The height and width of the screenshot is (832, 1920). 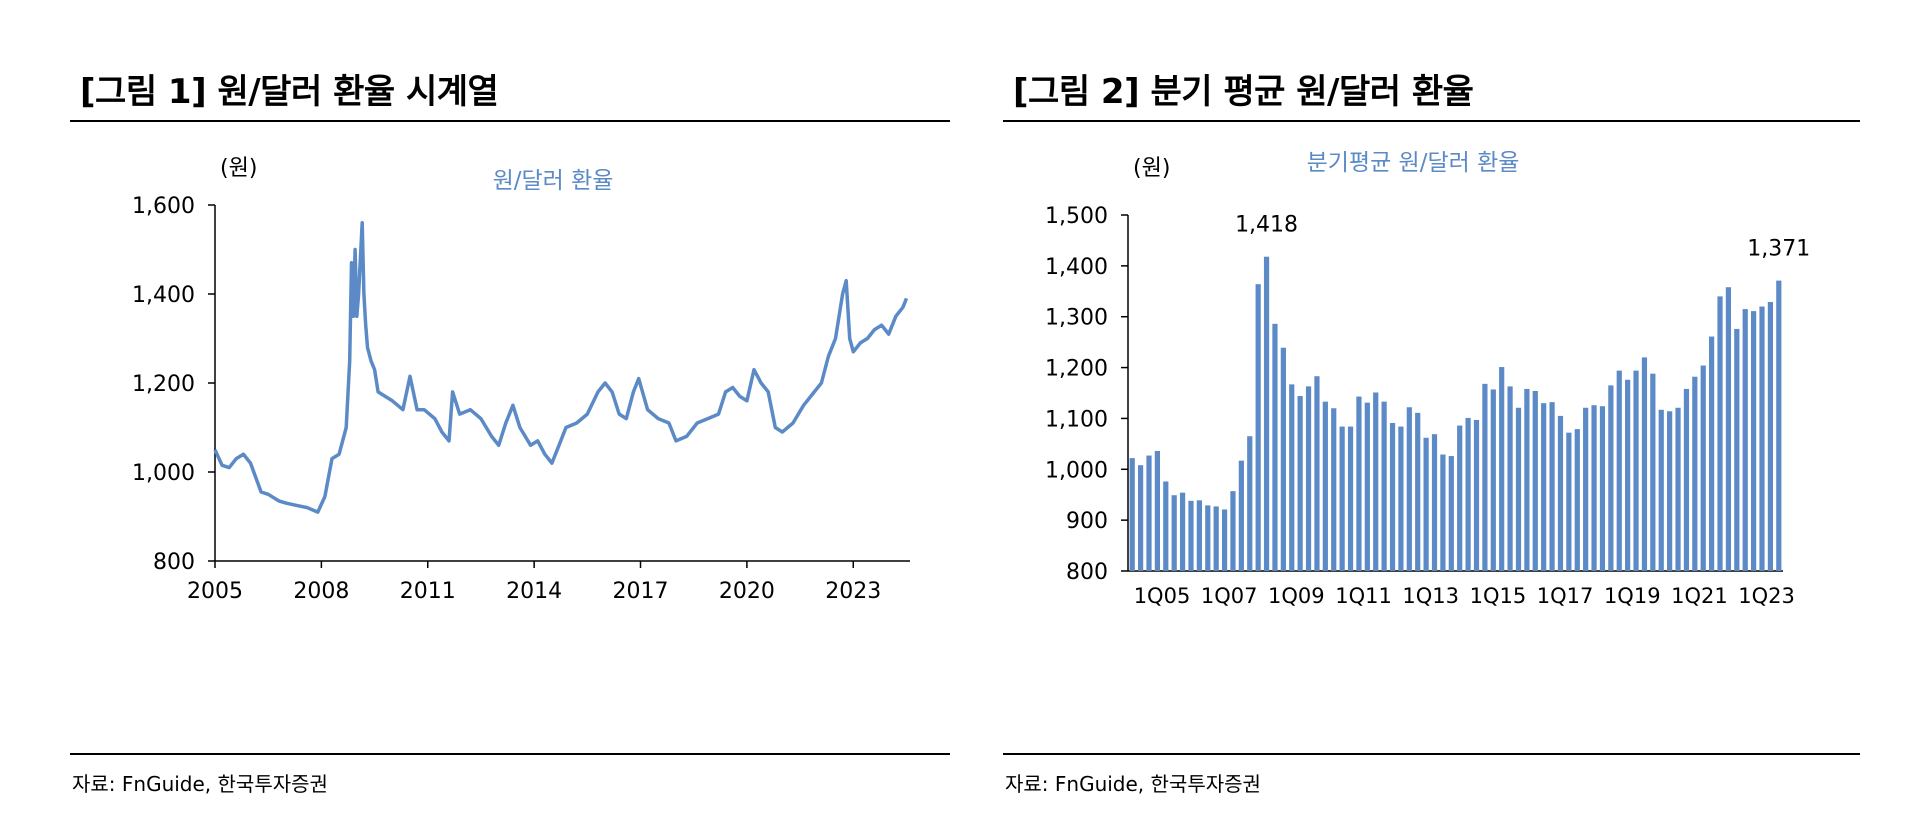 I want to click on x-tick-label: 1Q17, so click(x=1565, y=596).